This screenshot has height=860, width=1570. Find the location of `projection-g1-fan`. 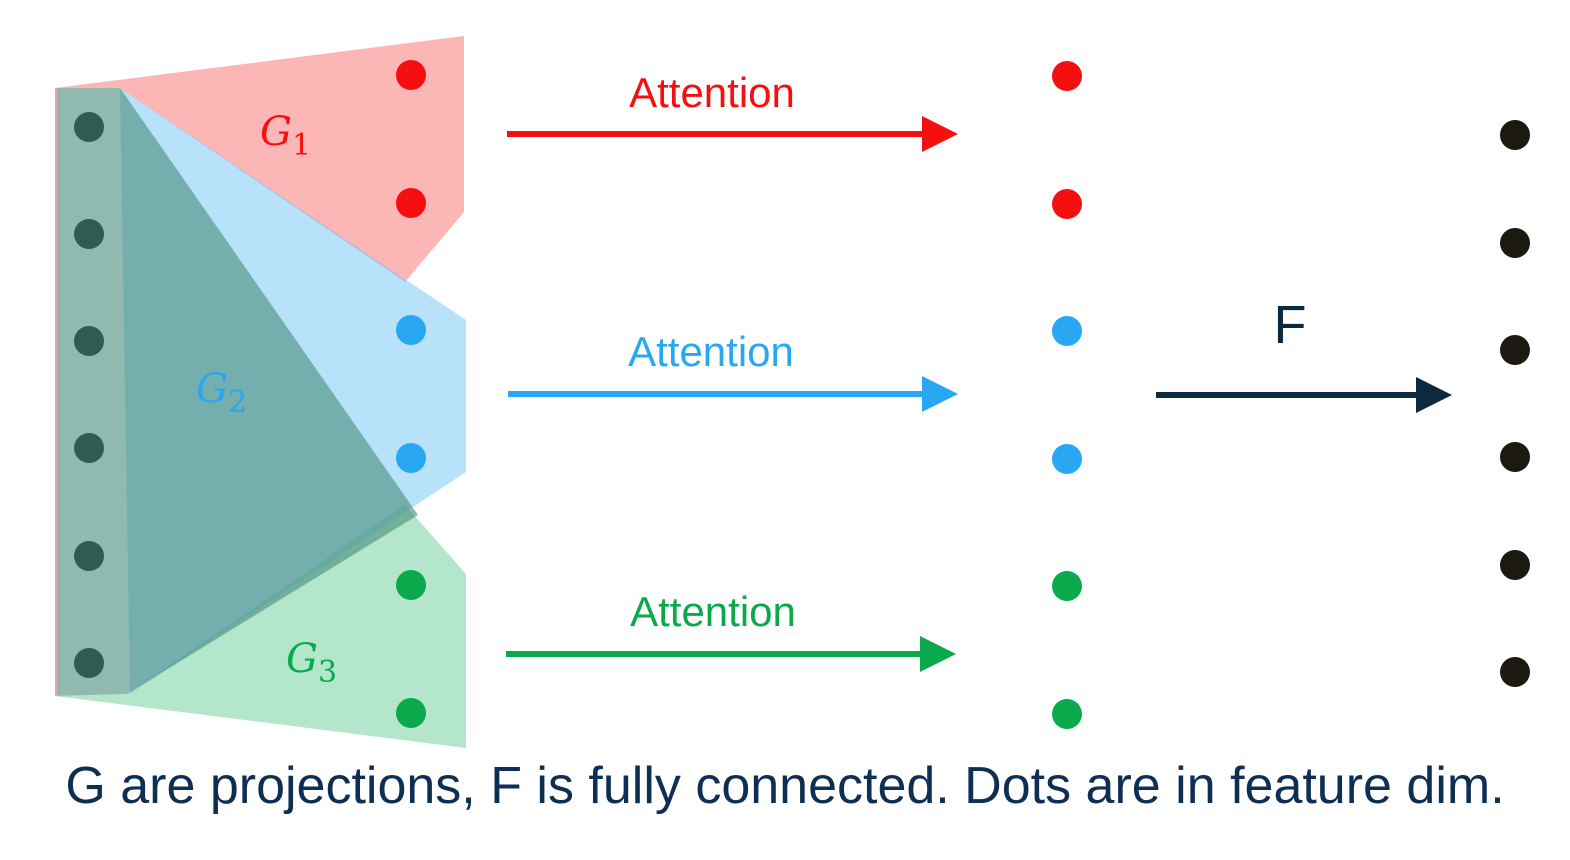

projection-g1-fan is located at coordinates (259, 159).